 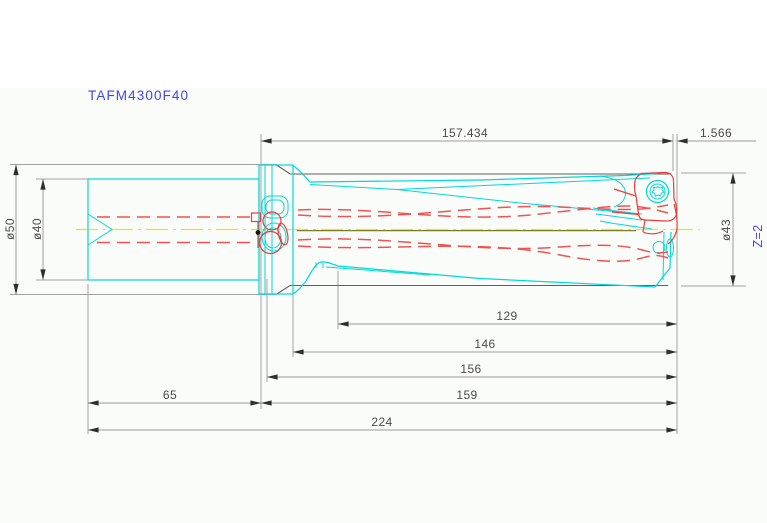 I want to click on body-top-silhouette, so click(x=475, y=174).